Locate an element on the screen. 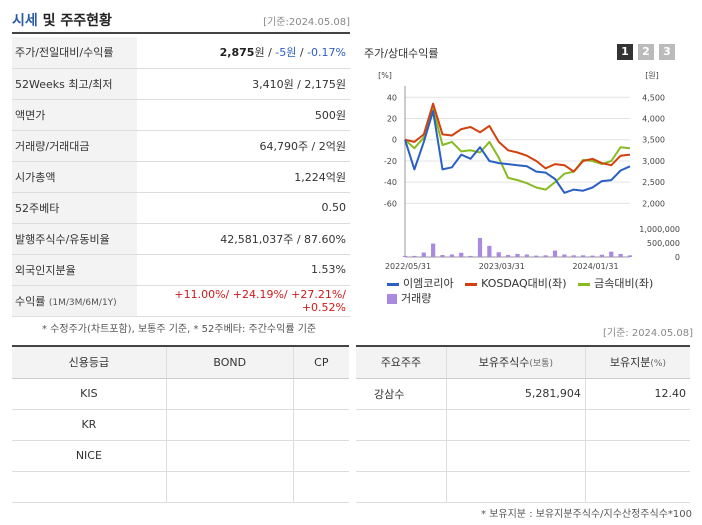  holder-row: 강삼수 5,281,904 12.40 is located at coordinates (523, 394).